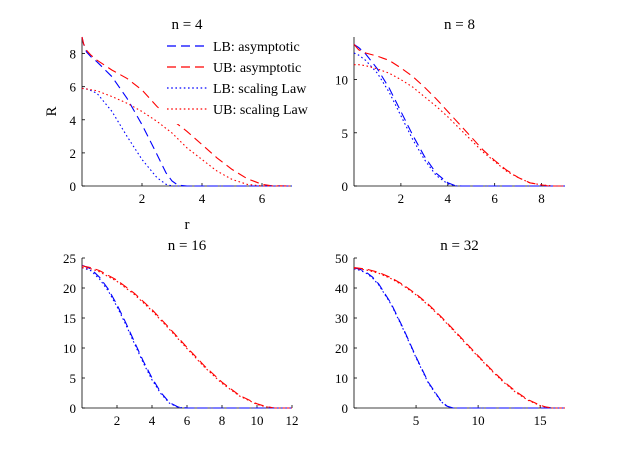 The width and height of the screenshot is (623, 467). What do you see at coordinates (73, 120) in the screenshot?
I see `y-tick-label: 4` at bounding box center [73, 120].